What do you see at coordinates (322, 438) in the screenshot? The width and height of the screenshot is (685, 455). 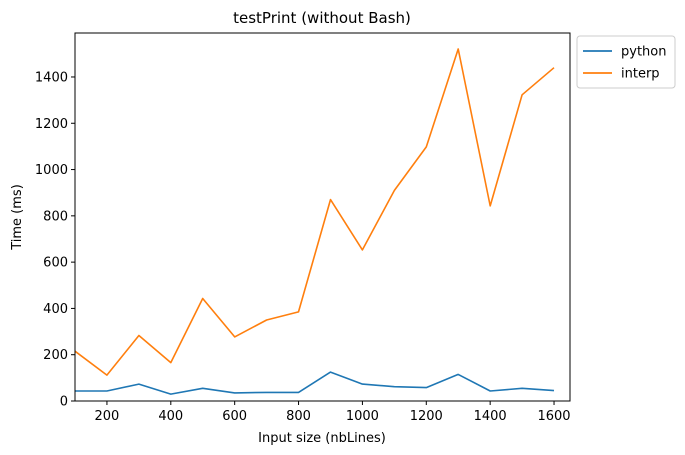 I see `x-axis-label: Input size (nbLines)` at bounding box center [322, 438].